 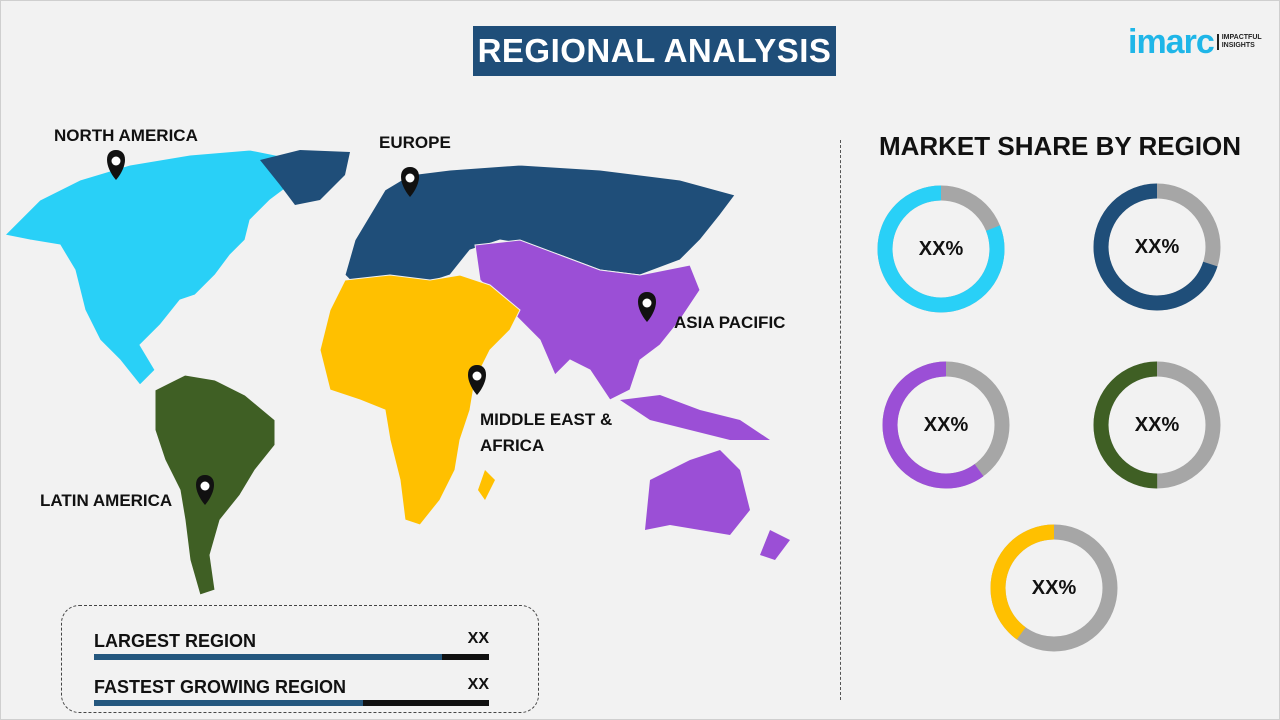 I want to click on summary-row-largest: LARGEST REGION XX, so click(x=291, y=639).